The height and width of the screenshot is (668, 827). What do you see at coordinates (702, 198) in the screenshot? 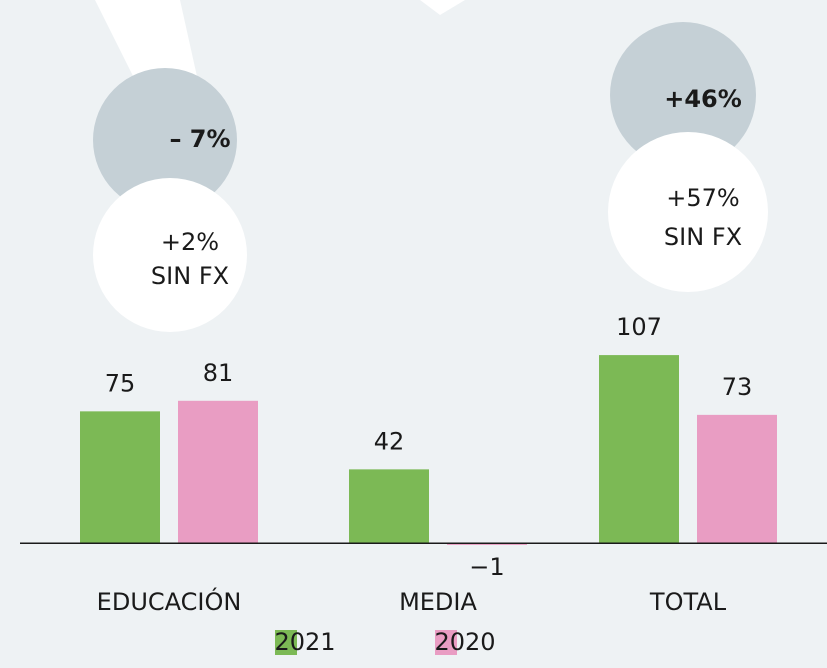
I see `annotation: +57%` at bounding box center [702, 198].